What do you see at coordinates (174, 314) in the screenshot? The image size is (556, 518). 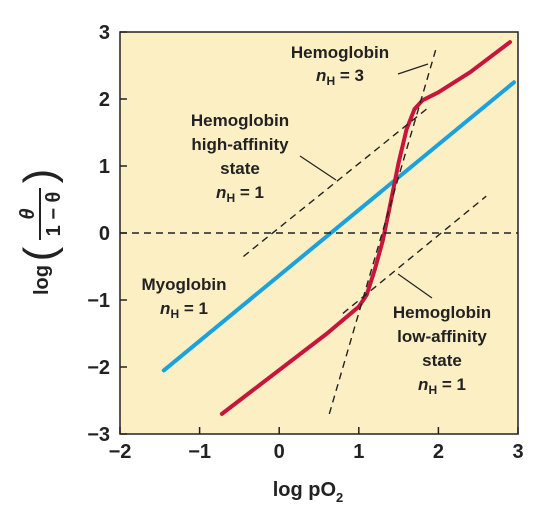 I see `mb-sub: H` at bounding box center [174, 314].